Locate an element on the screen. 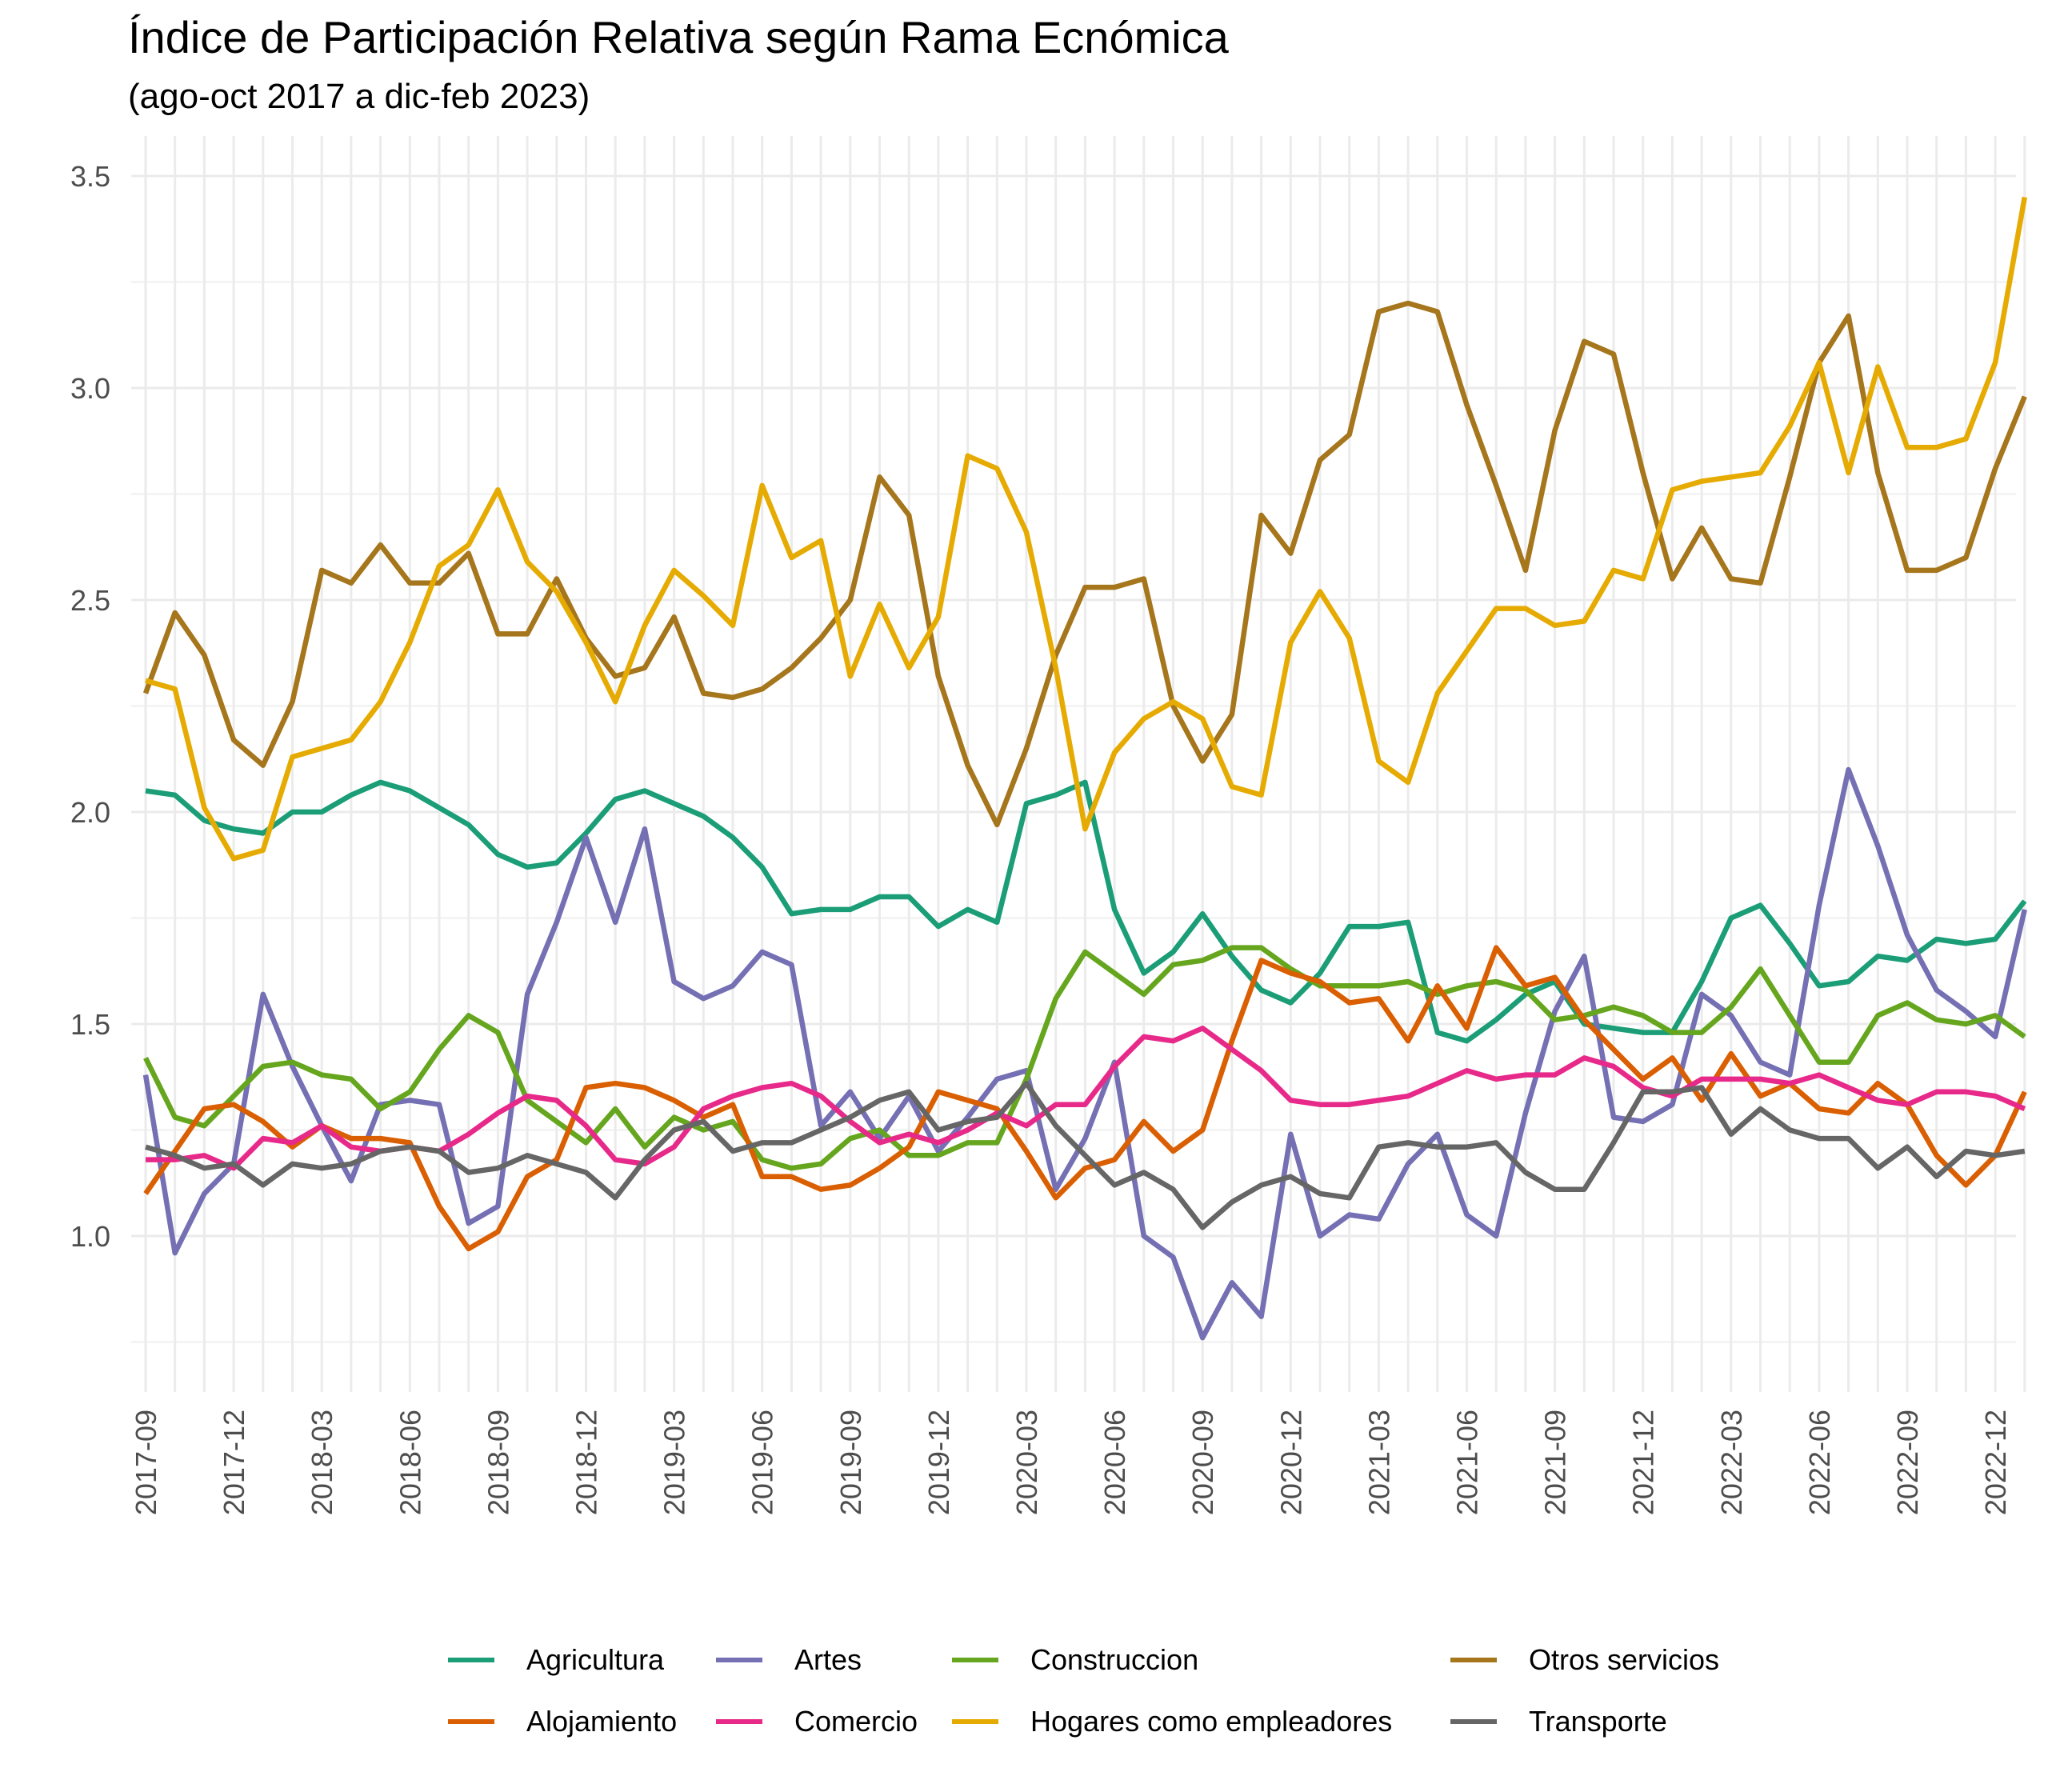 The height and width of the screenshot is (1792, 2048). x-tick-label: 2020-12 is located at coordinates (1290, 1462).